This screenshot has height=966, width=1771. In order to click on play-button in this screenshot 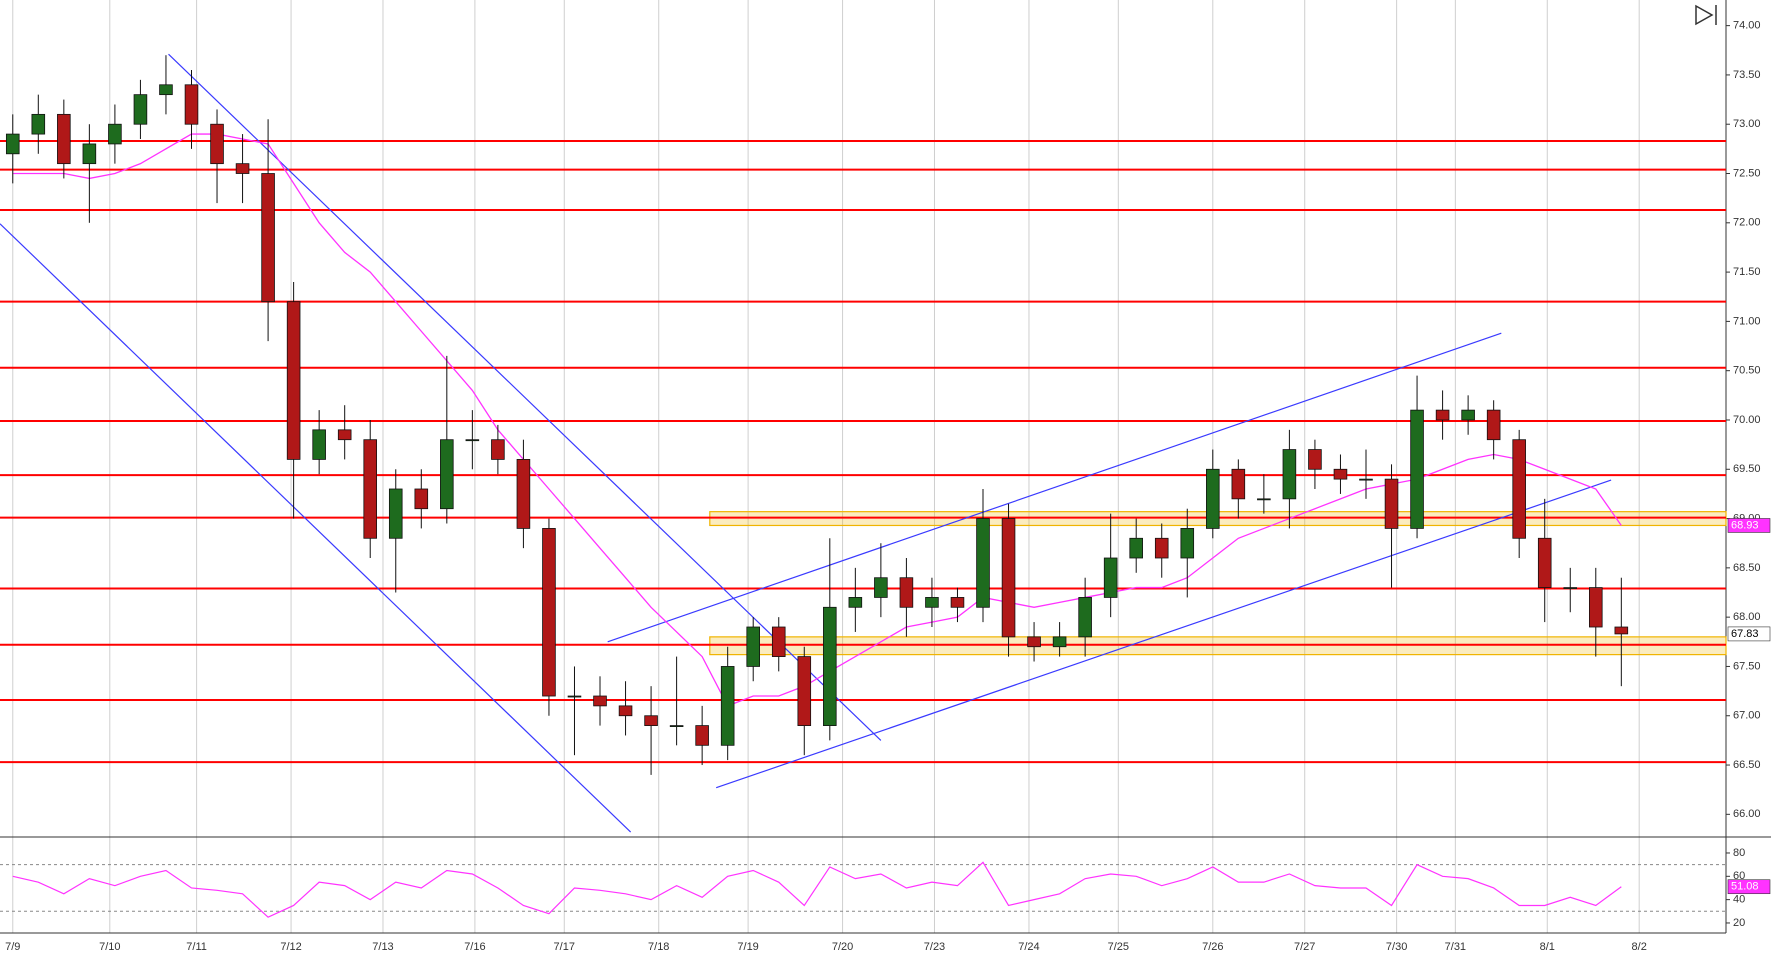, I will do `click(1706, 15)`.